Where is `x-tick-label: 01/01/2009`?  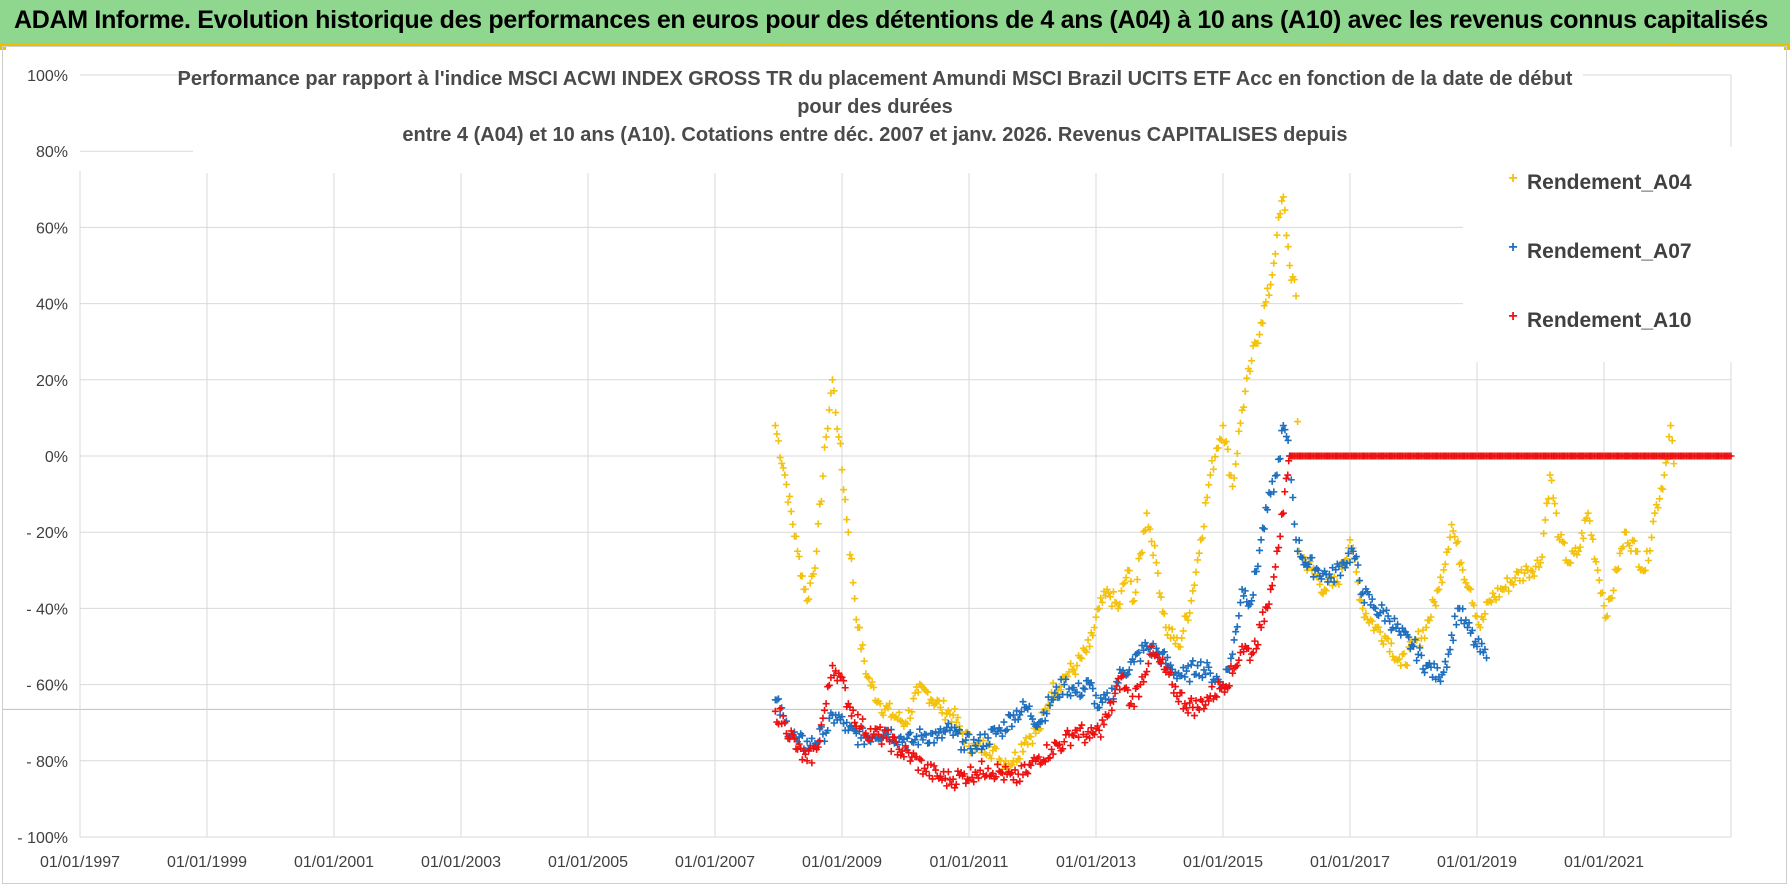
x-tick-label: 01/01/2009 is located at coordinates (842, 862).